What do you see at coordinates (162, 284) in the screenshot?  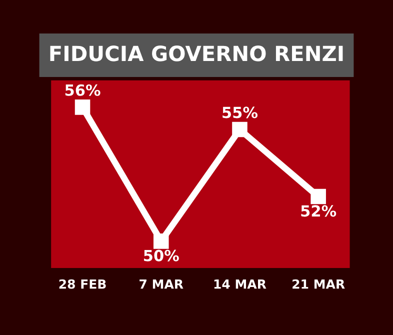 I see `x-tick-label: 7 MAR` at bounding box center [162, 284].